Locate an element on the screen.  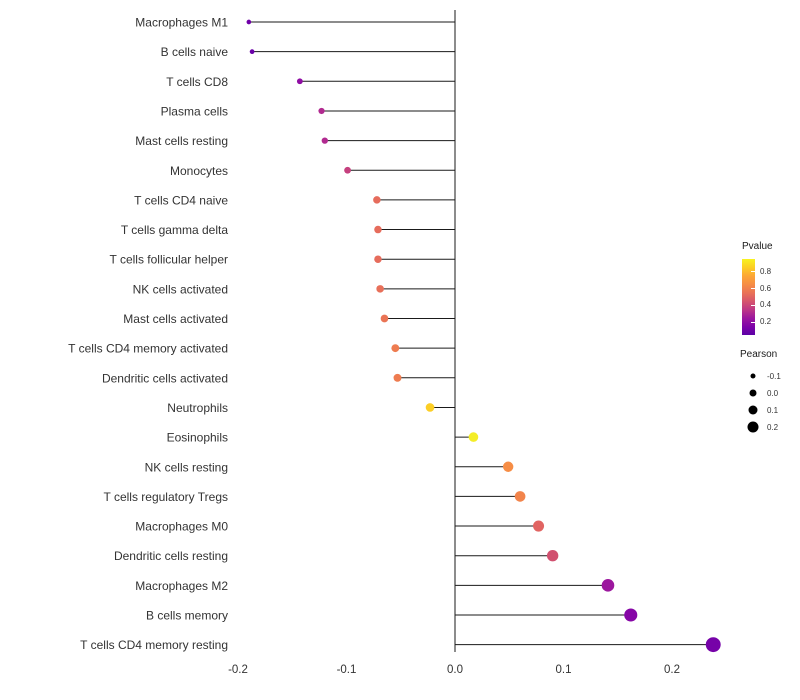
pvalue-gradient-bar is located at coordinates (748, 297).